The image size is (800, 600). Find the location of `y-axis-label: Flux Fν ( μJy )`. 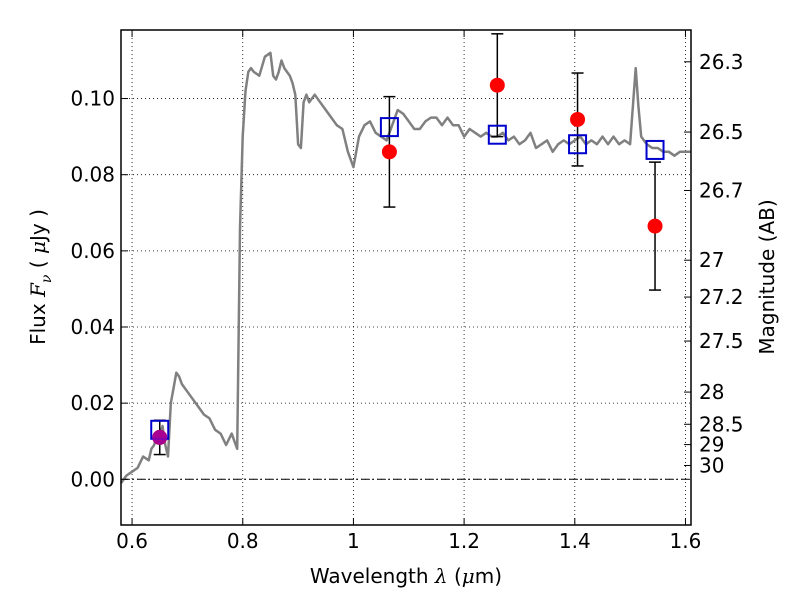

y-axis-label: Flux Fν ( μJy ) is located at coordinates (40, 277).